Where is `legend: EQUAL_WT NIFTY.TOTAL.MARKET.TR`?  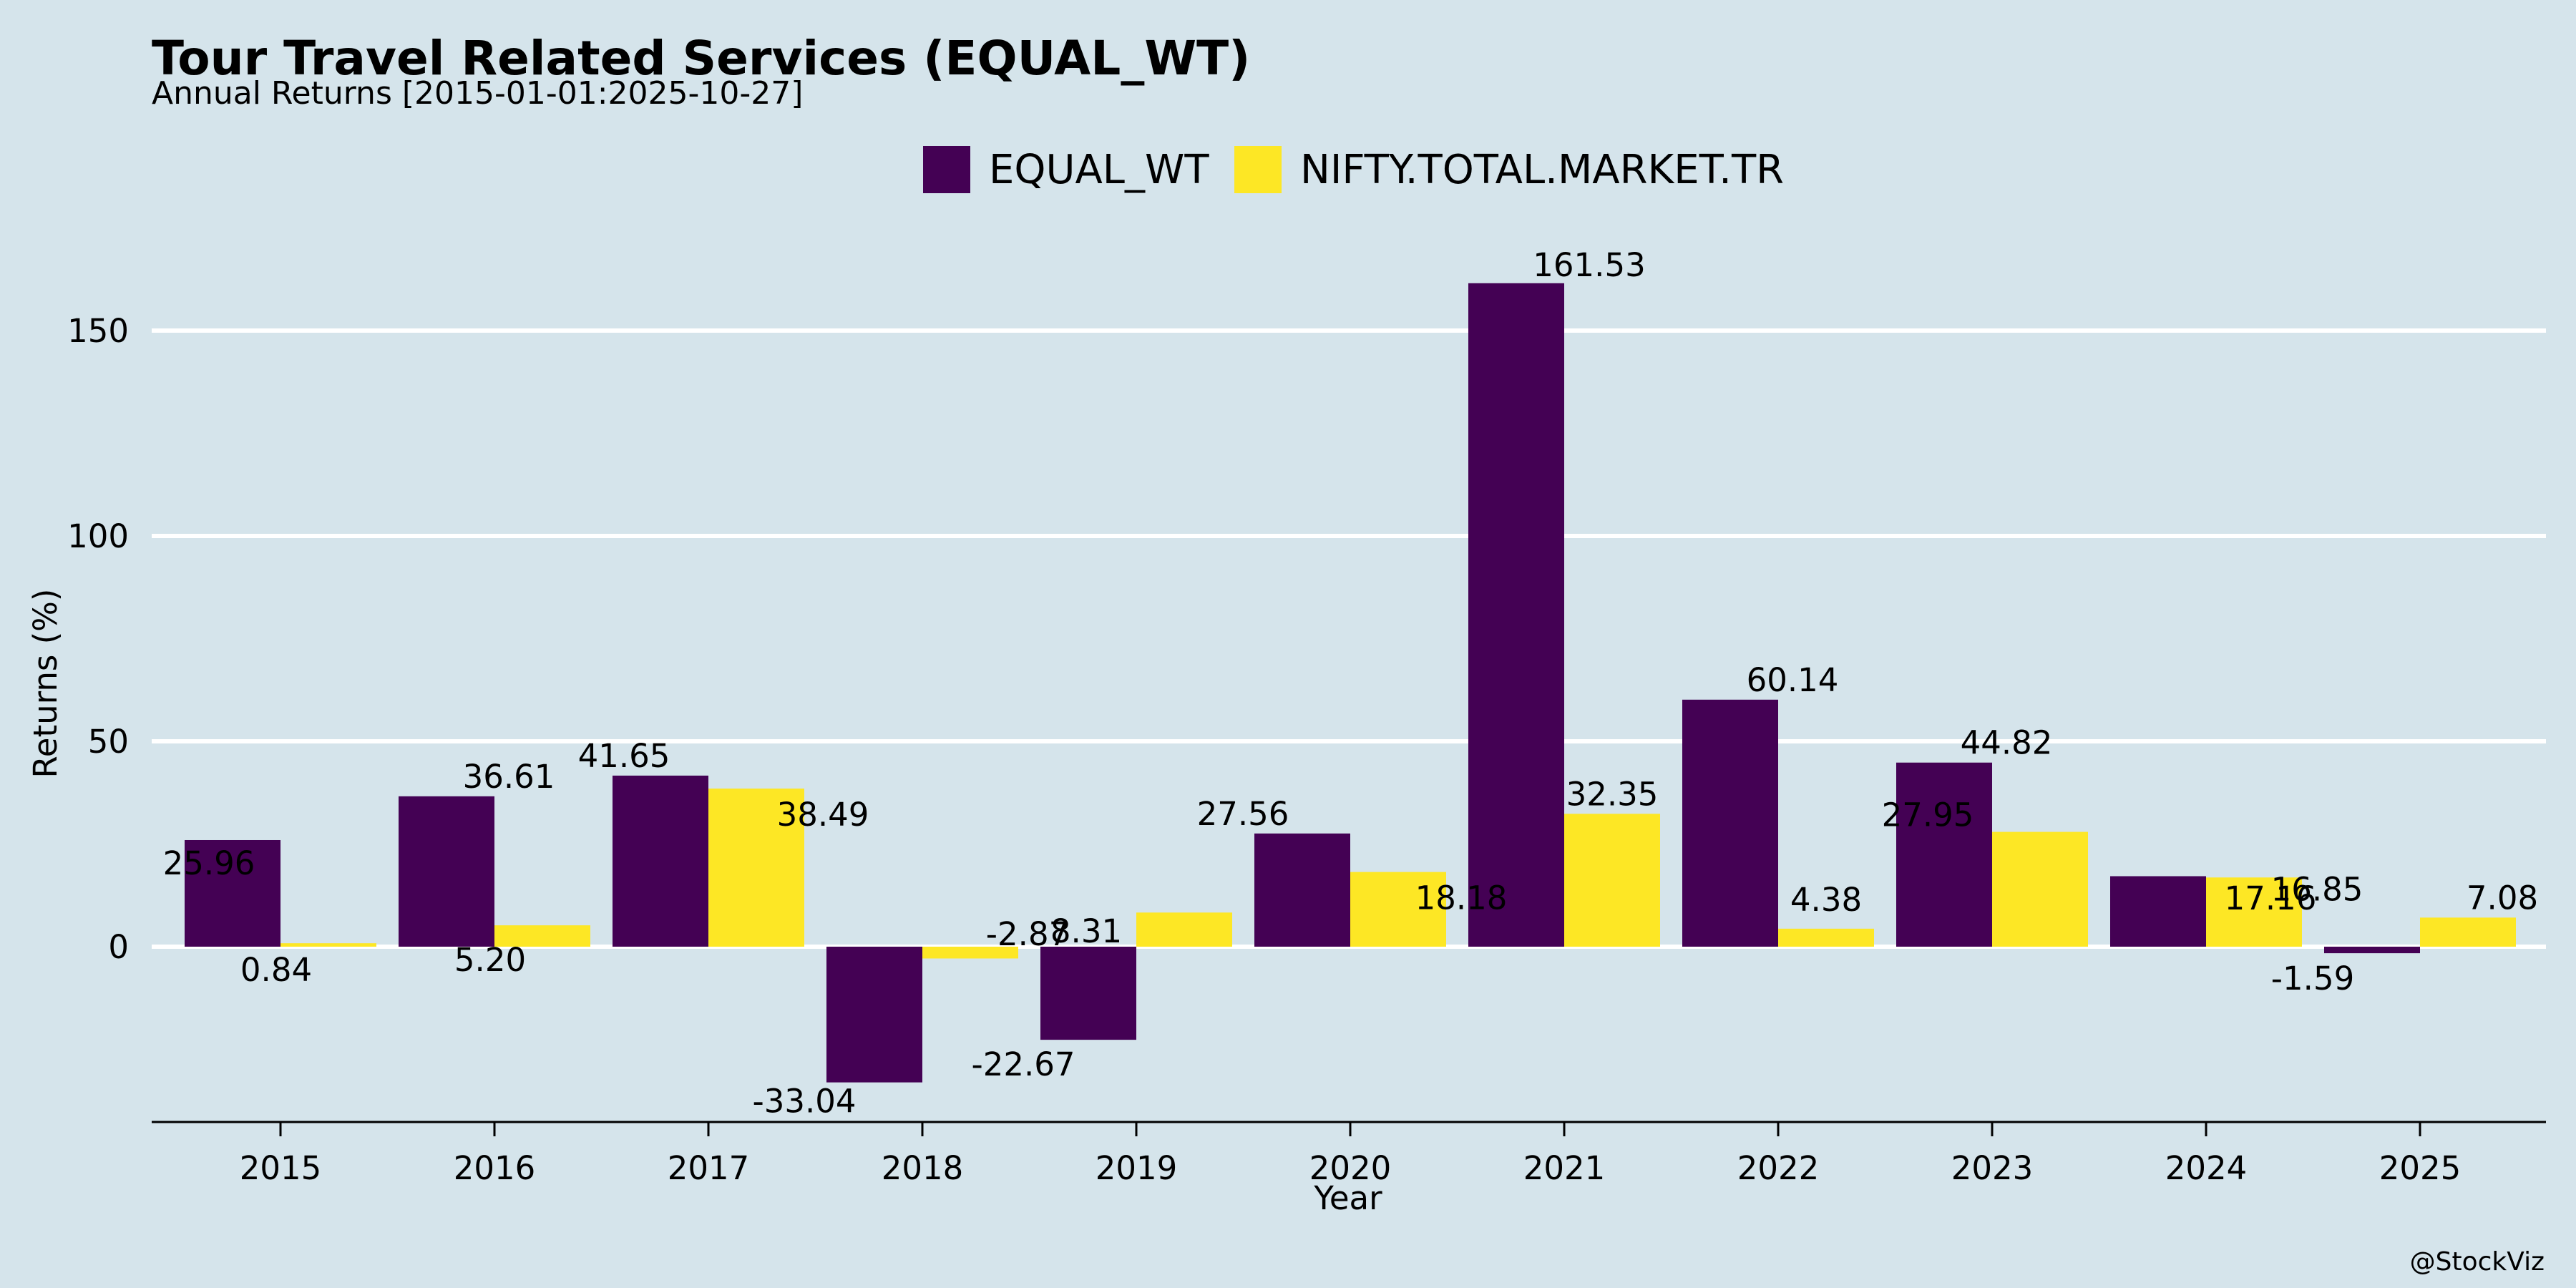 legend: EQUAL_WT NIFTY.TOTAL.MARKET.TR is located at coordinates (1353, 169).